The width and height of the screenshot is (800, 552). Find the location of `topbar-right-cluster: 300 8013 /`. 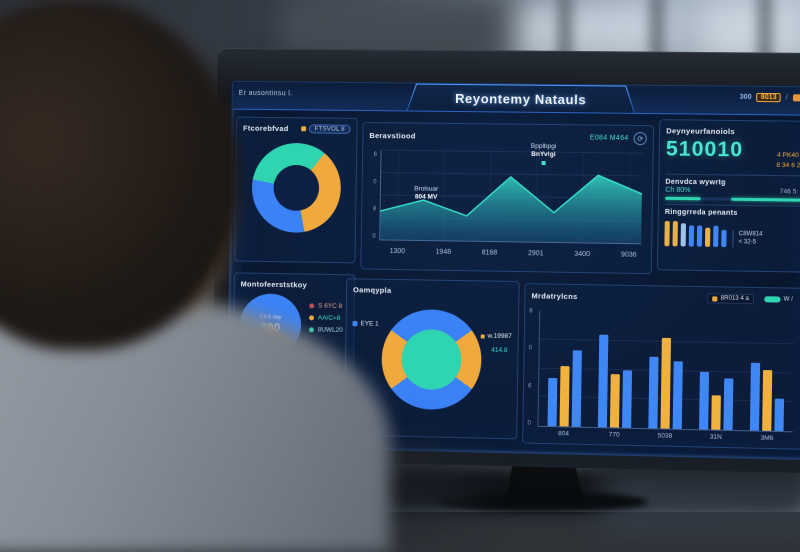

topbar-right-cluster: 300 8013 / is located at coordinates (769, 97).